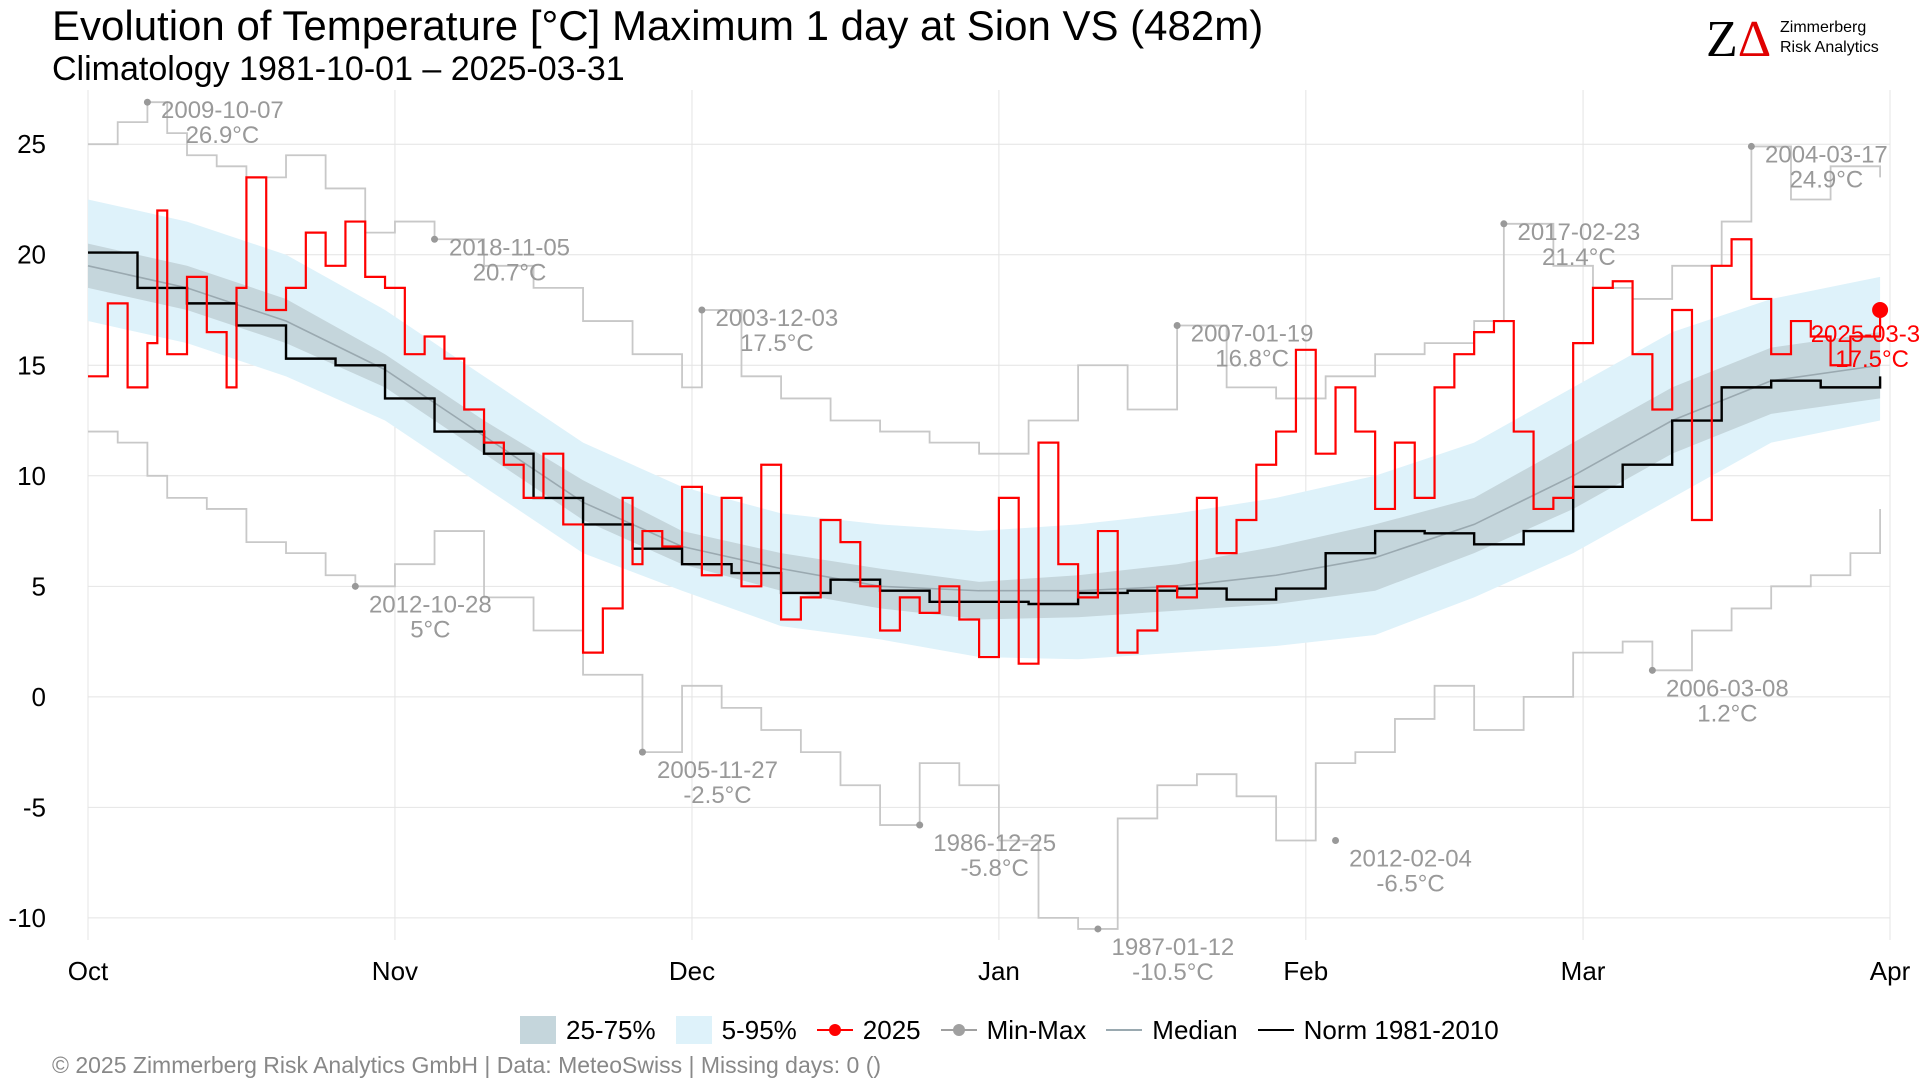 The width and height of the screenshot is (1920, 1080). I want to click on y-tick-label: -10, so click(27, 918).